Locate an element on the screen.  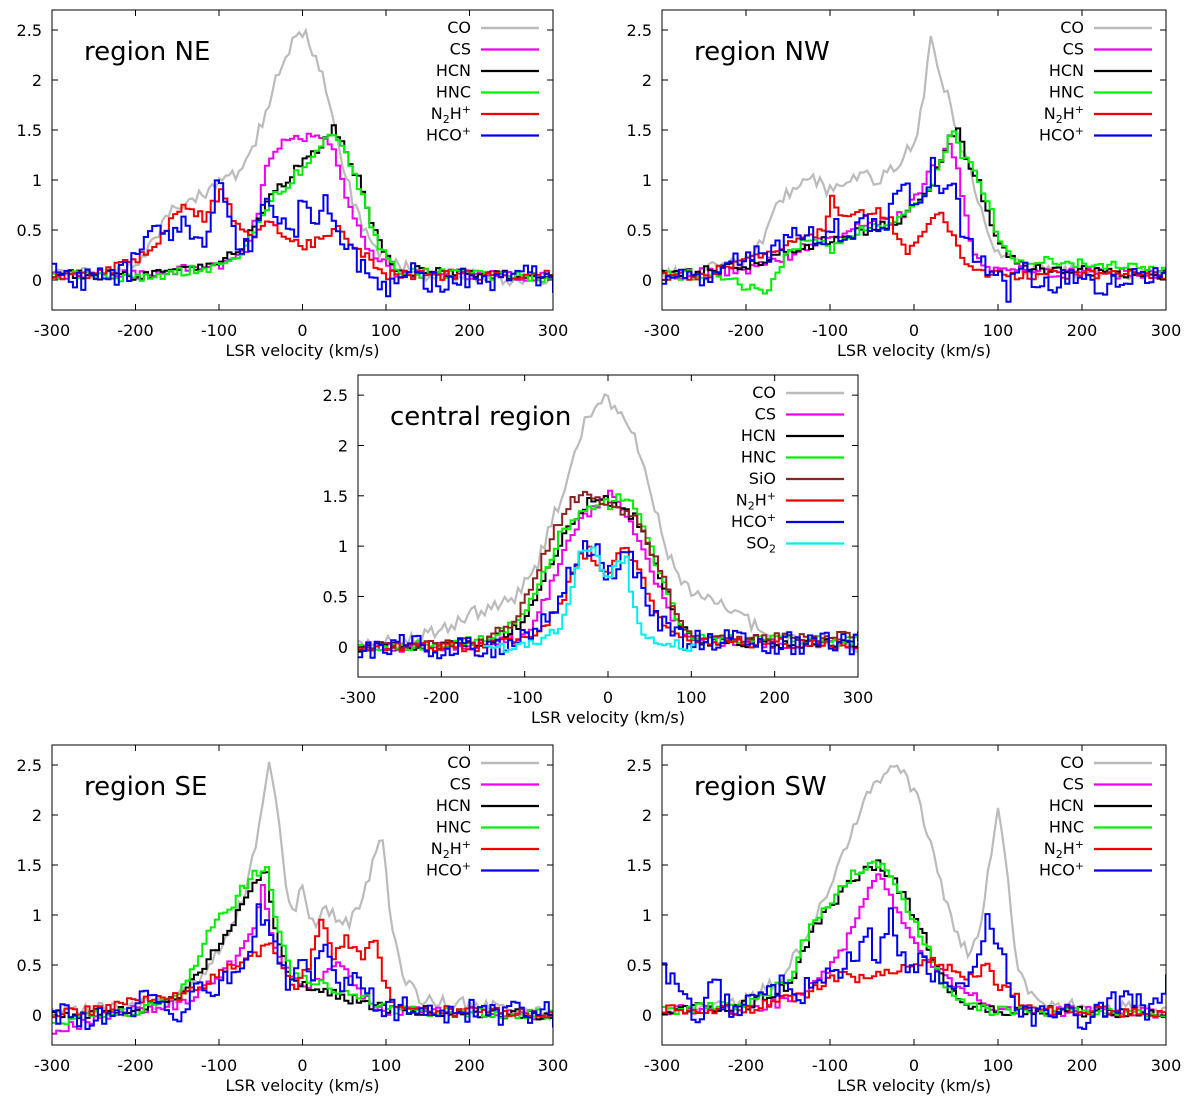
series-so2 is located at coordinates (589, 599).